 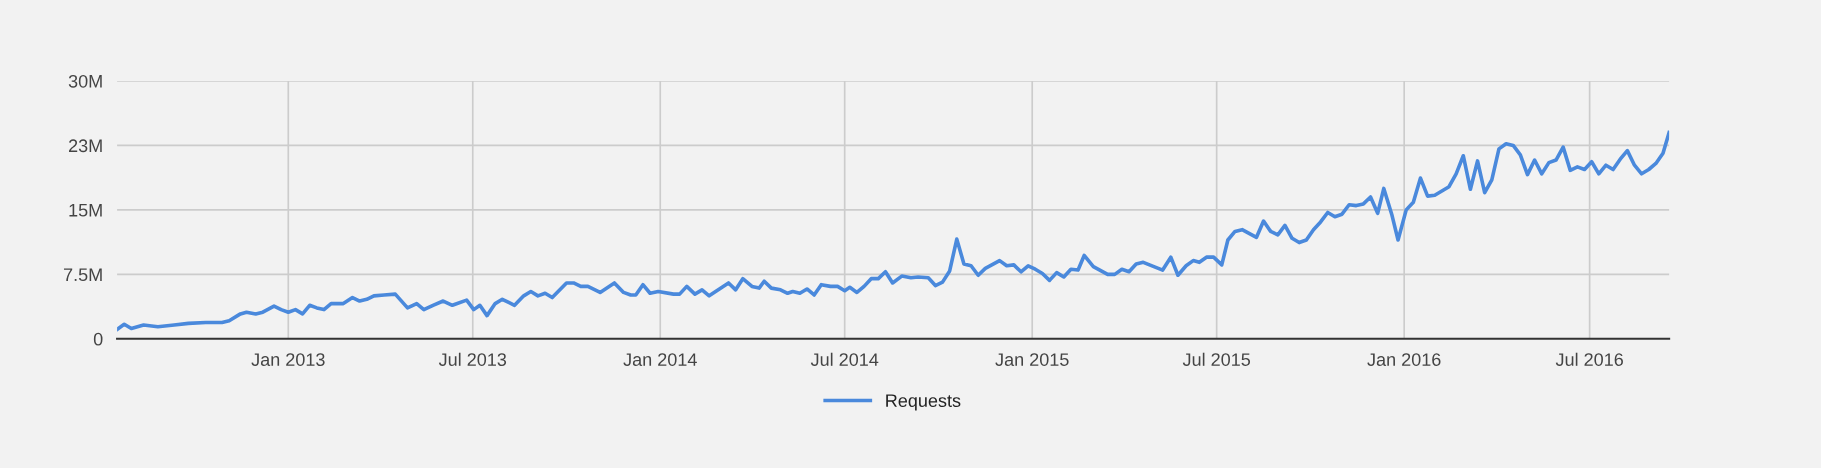 I want to click on x-tick-label: Jul 2015, so click(x=1216, y=359).